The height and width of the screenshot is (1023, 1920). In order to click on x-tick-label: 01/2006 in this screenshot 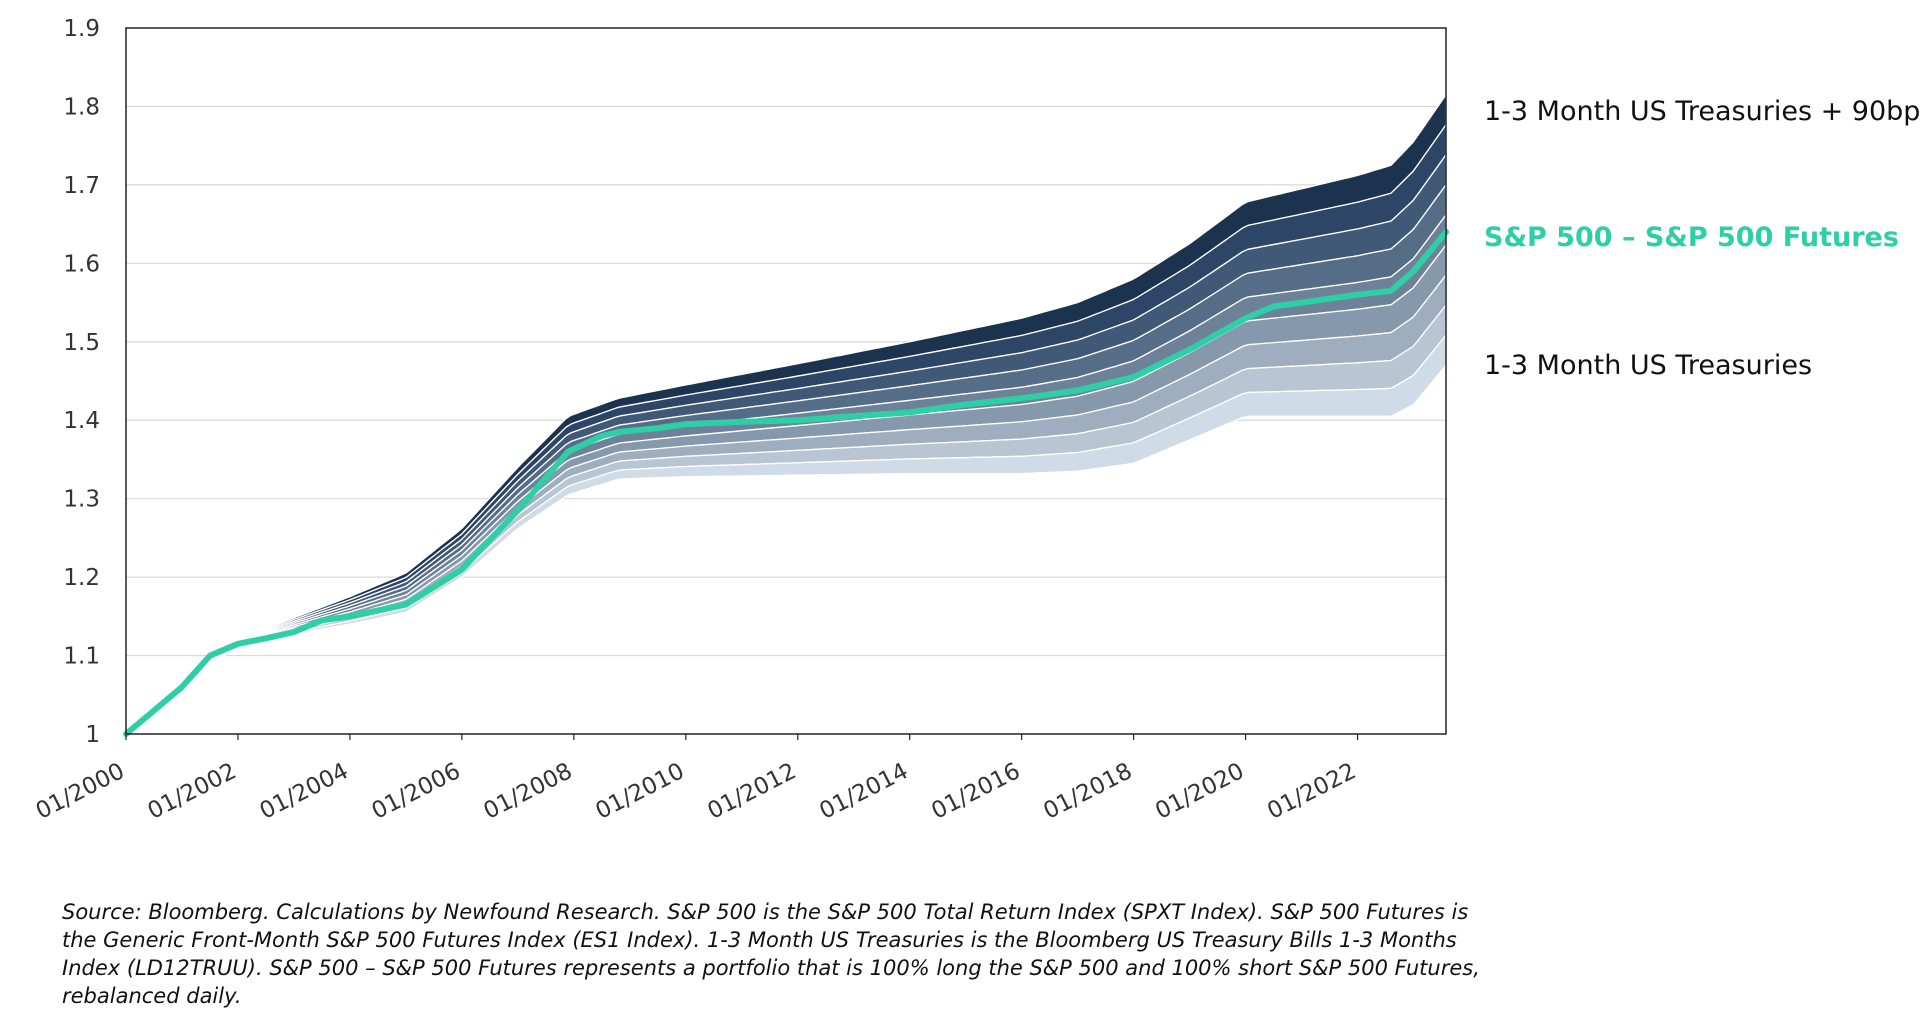, I will do `click(416, 791)`.